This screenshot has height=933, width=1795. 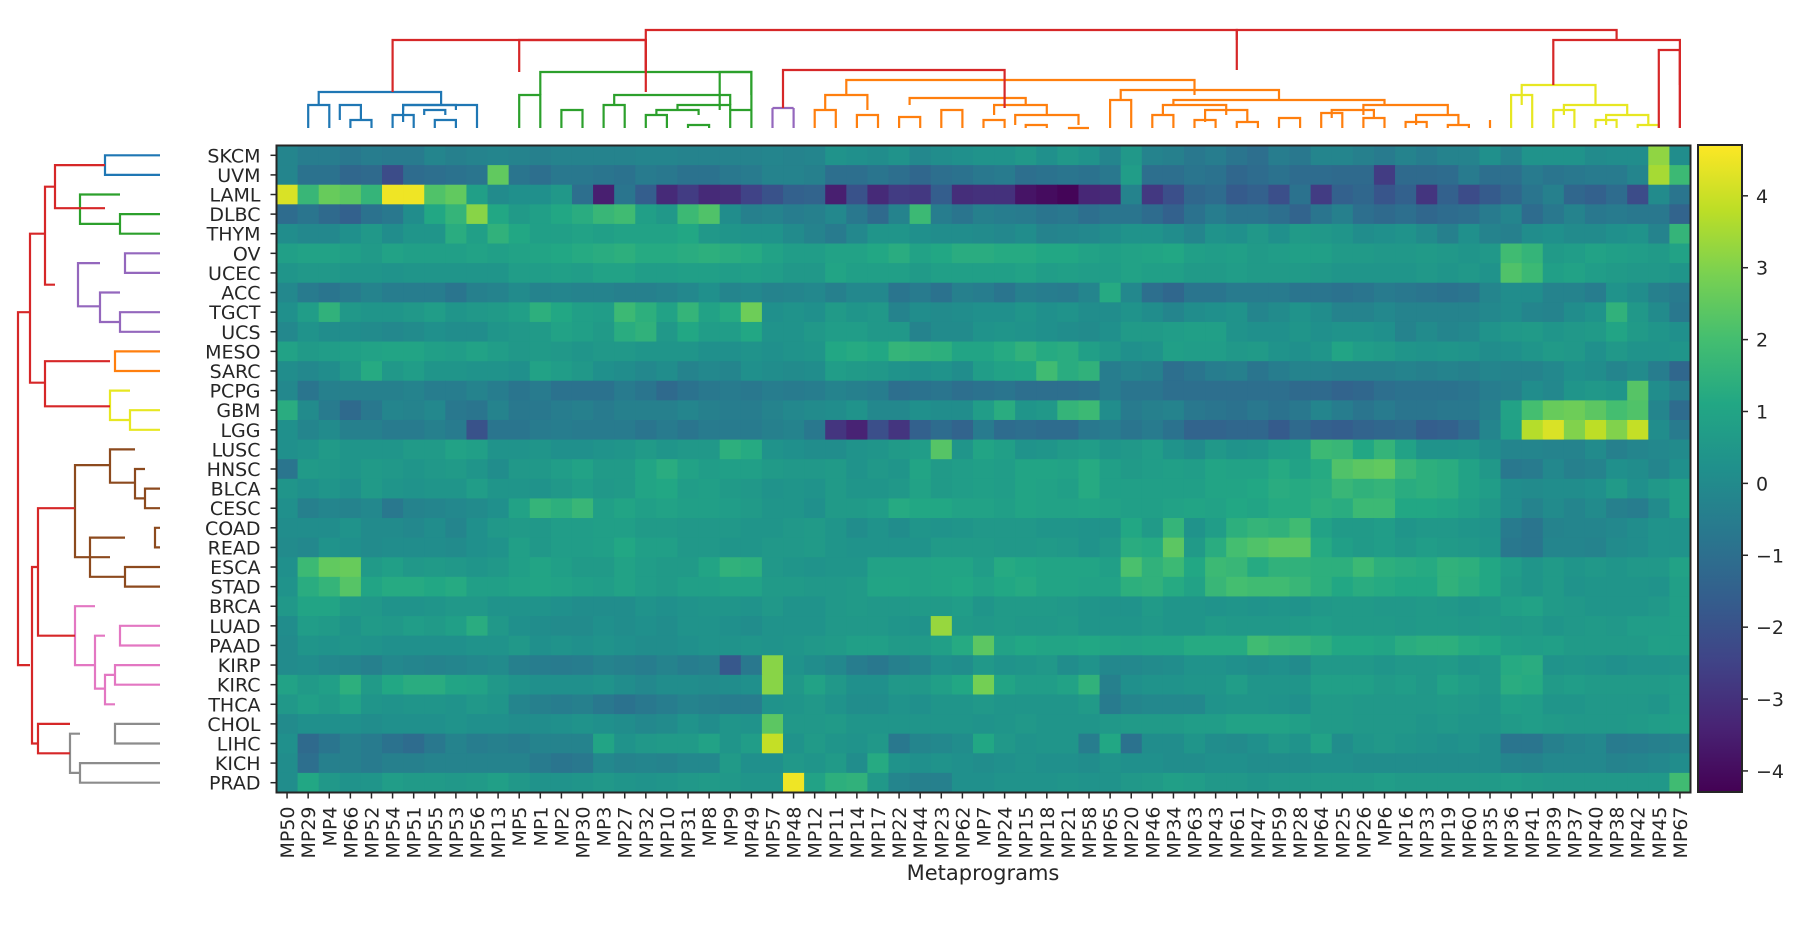 I want to click on row-dendrogram-branch, so click(x=119, y=773).